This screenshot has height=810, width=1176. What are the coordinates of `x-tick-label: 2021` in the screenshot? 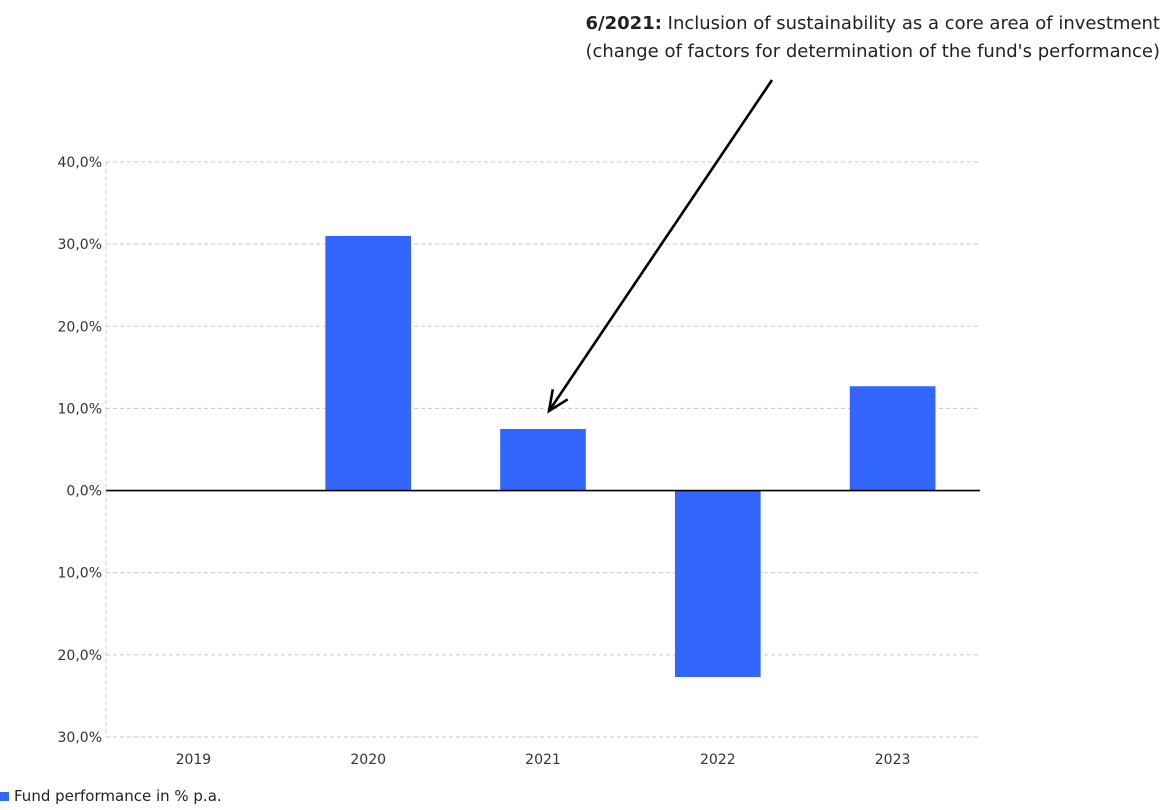 It's located at (543, 760).